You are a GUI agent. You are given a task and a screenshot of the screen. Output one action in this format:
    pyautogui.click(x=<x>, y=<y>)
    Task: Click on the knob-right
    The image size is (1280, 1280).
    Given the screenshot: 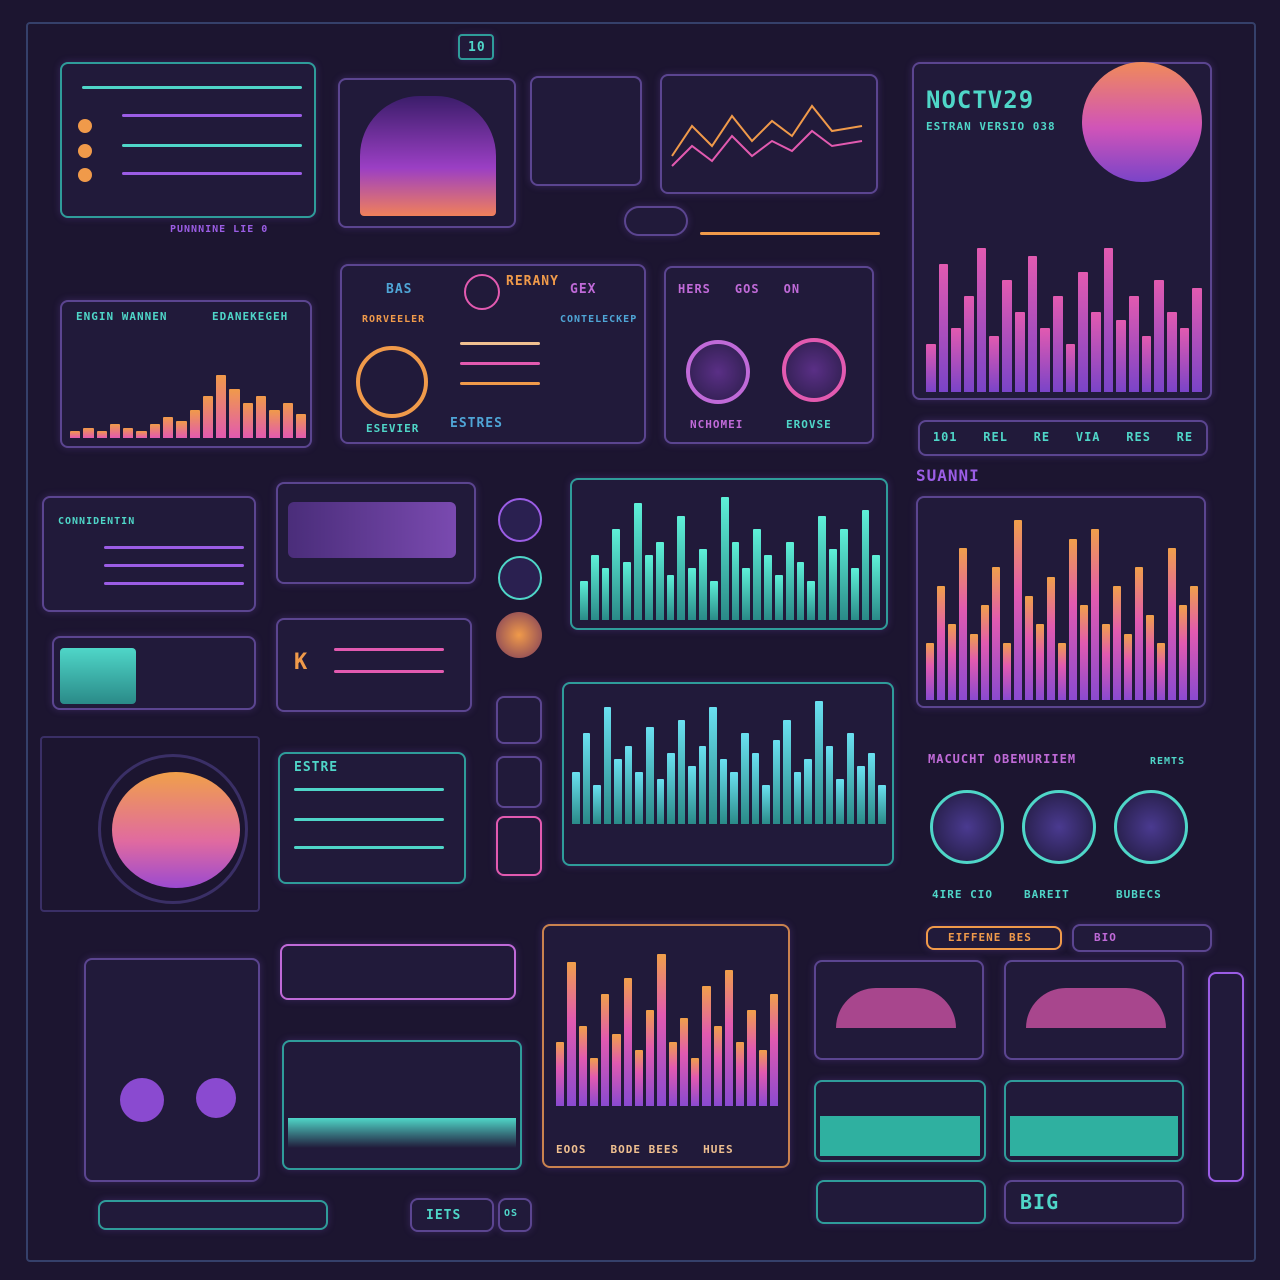 What is the action you would take?
    pyautogui.click(x=814, y=370)
    